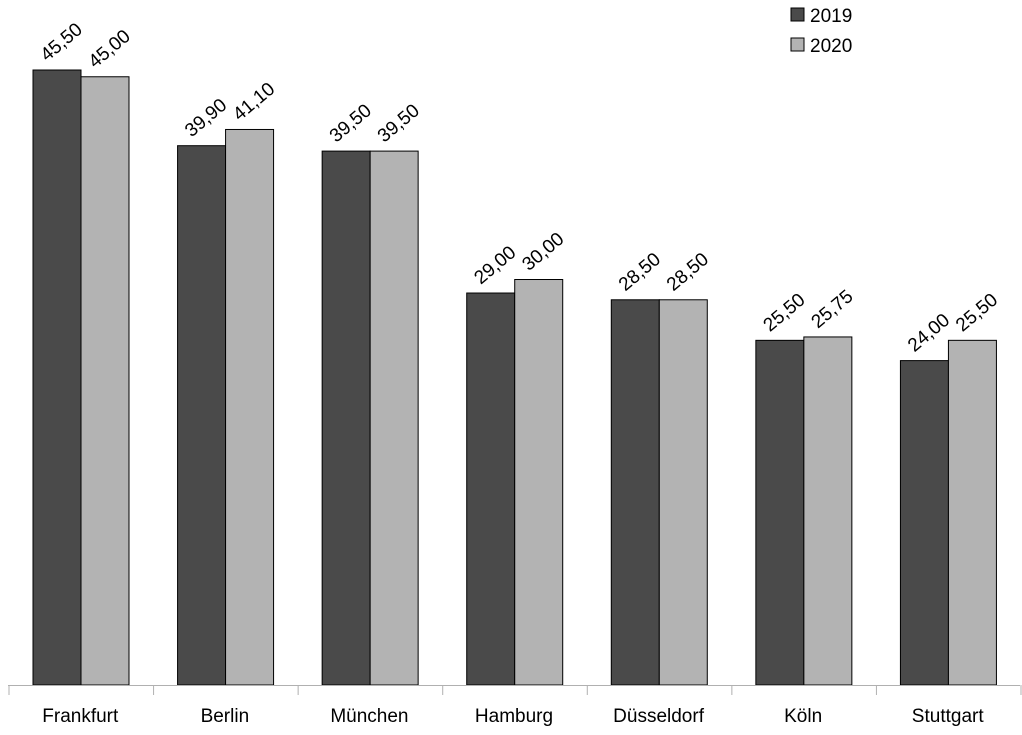 The height and width of the screenshot is (735, 1022). What do you see at coordinates (514, 716) in the screenshot?
I see `x-tick-label-hamburg: Hamburg` at bounding box center [514, 716].